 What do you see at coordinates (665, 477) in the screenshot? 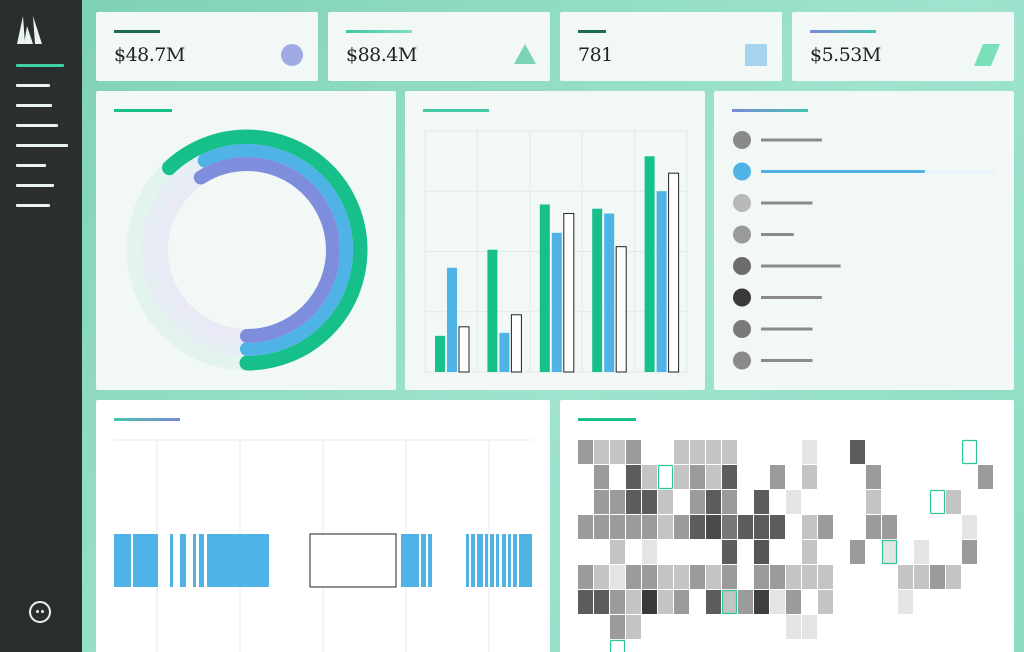
I see `heatmap-highlight` at bounding box center [665, 477].